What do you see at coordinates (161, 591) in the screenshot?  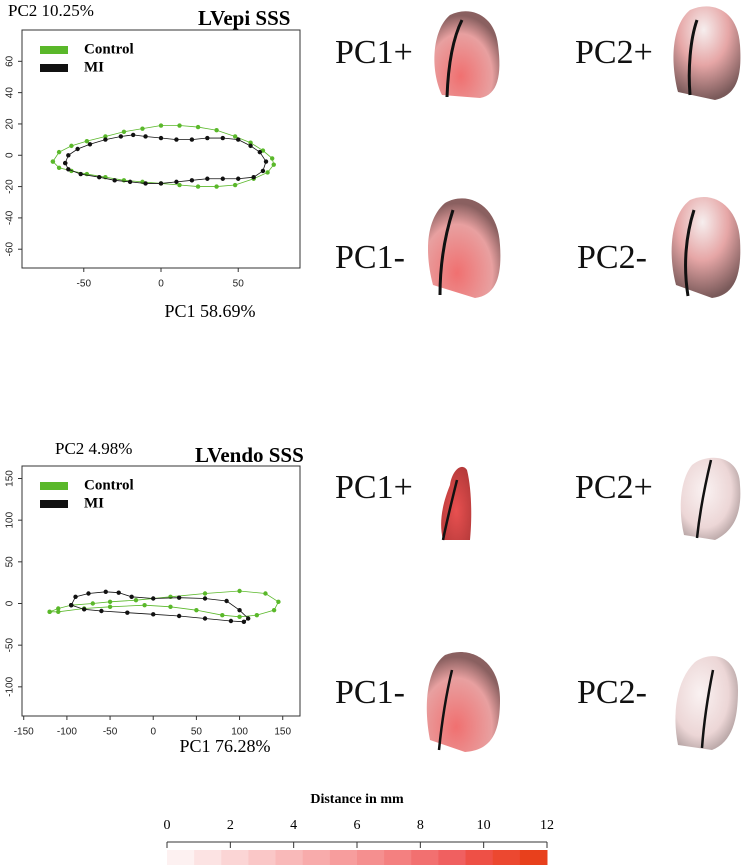 I see `plot-frame` at bounding box center [161, 591].